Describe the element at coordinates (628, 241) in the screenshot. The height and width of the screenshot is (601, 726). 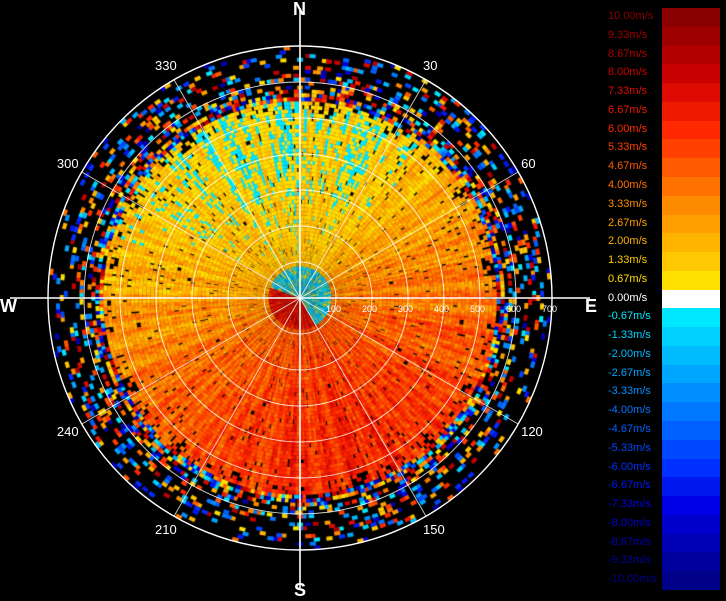
I see `legend-label: 2.00m/s` at that location.